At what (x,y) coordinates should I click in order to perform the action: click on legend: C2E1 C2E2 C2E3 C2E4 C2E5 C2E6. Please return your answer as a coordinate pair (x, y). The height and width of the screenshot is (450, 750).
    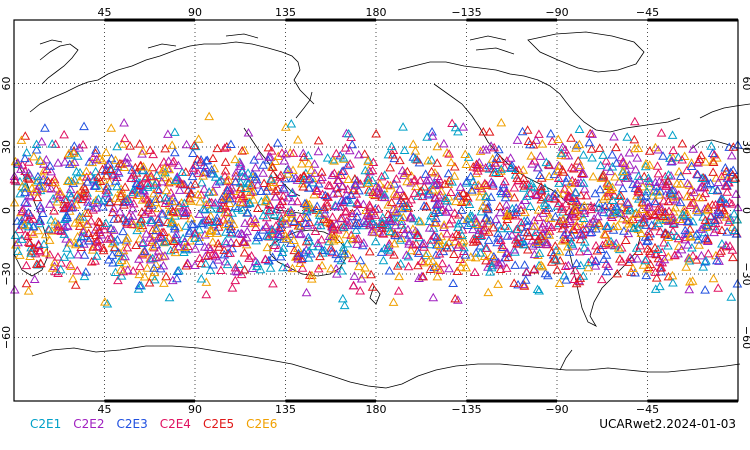
    Looking at the image, I should click on (153, 424).